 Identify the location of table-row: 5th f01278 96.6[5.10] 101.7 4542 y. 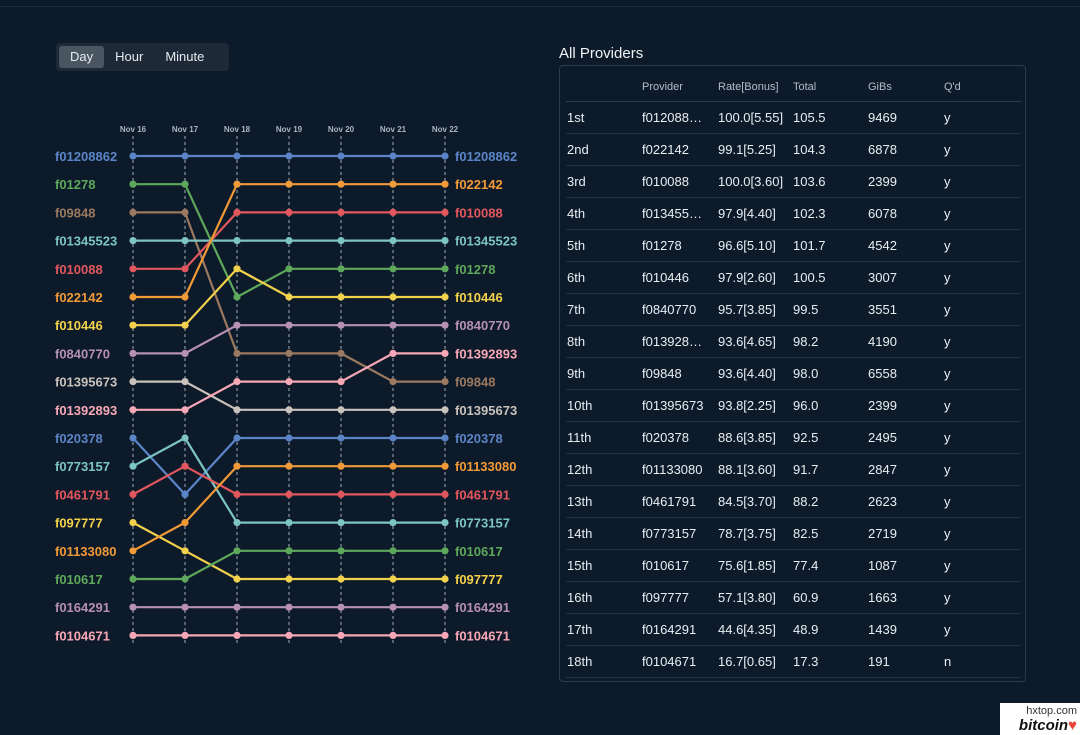
(793, 245).